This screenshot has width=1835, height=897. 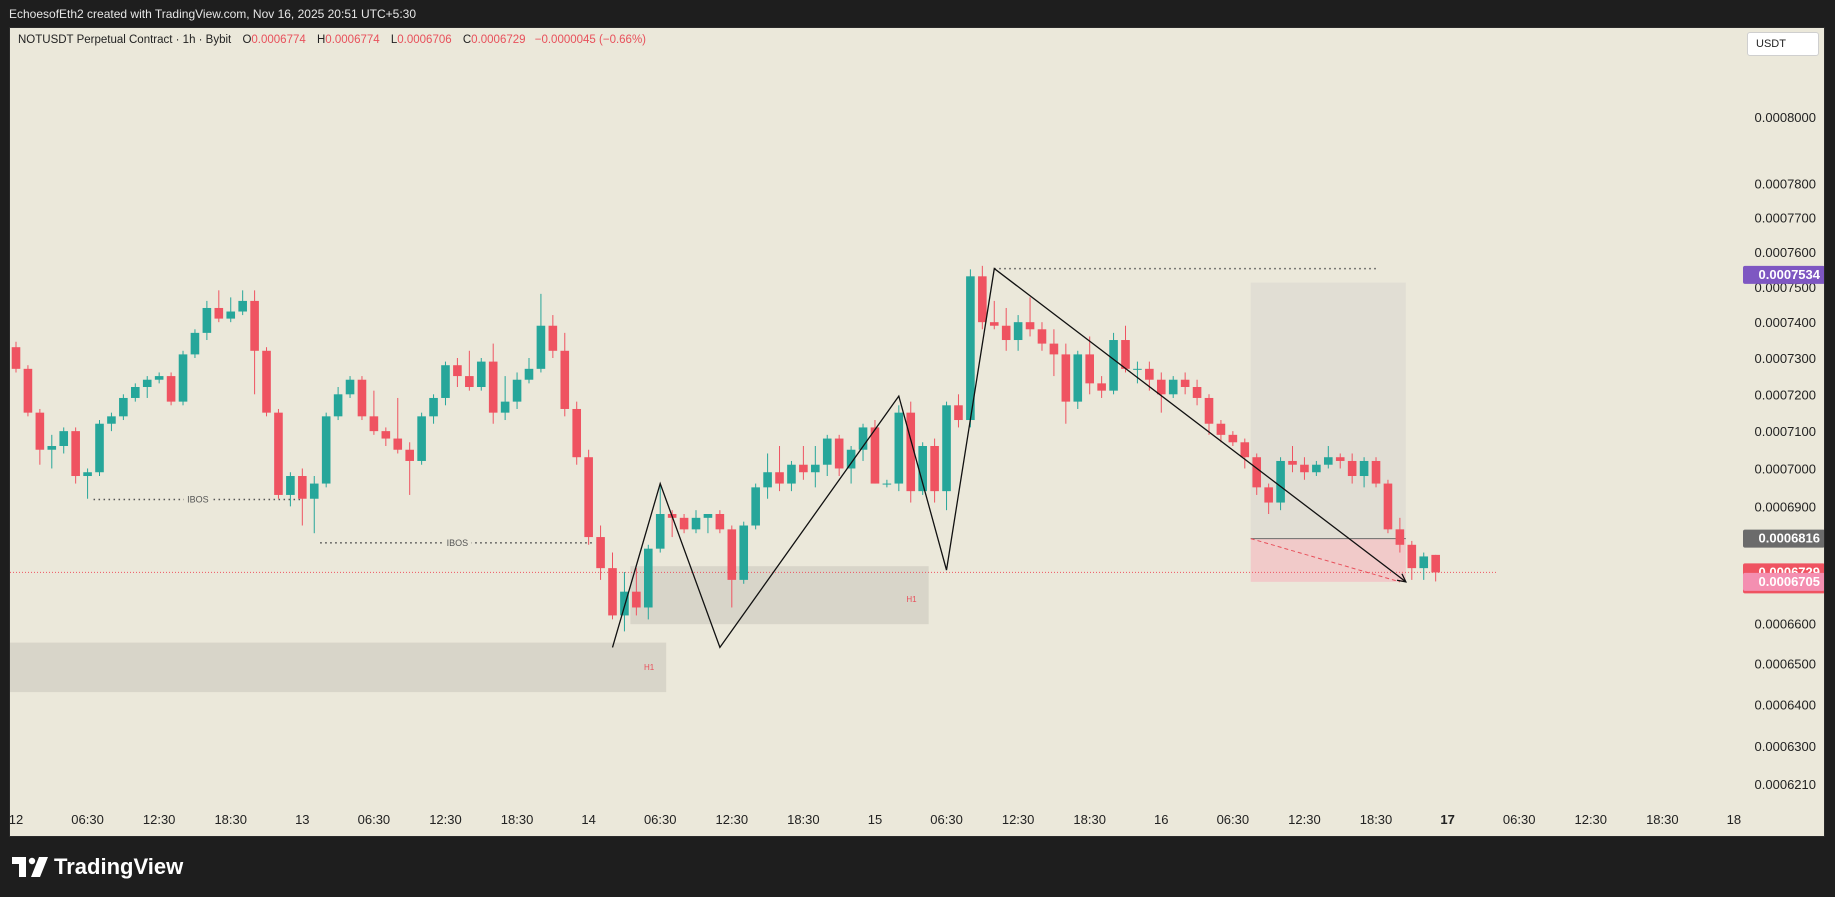 I want to click on currency-button: USDT, so click(x=1783, y=44).